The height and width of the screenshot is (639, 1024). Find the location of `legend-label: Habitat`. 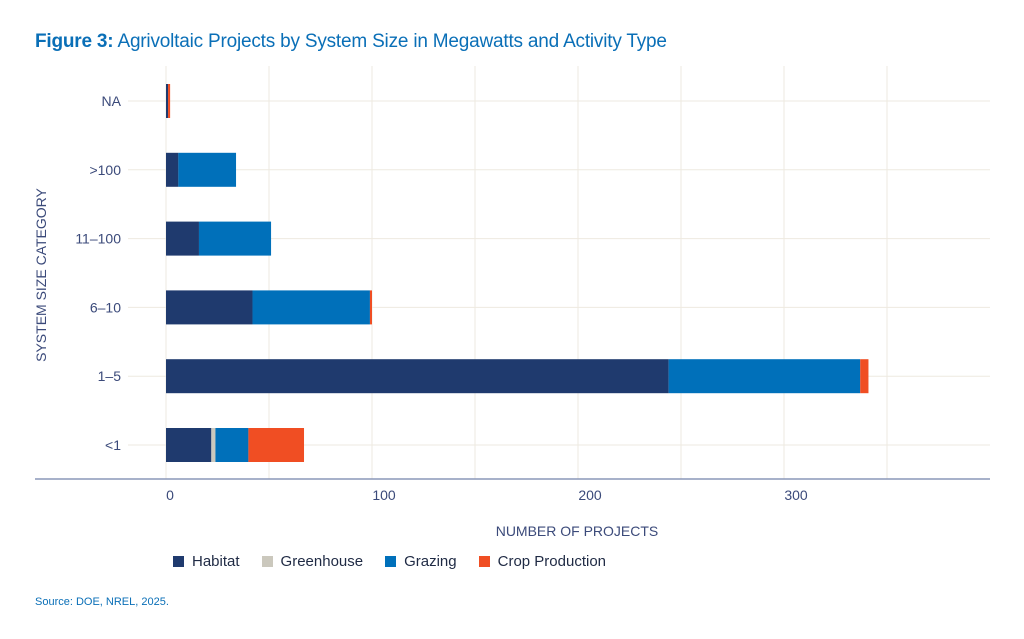

legend-label: Habitat is located at coordinates (216, 561).